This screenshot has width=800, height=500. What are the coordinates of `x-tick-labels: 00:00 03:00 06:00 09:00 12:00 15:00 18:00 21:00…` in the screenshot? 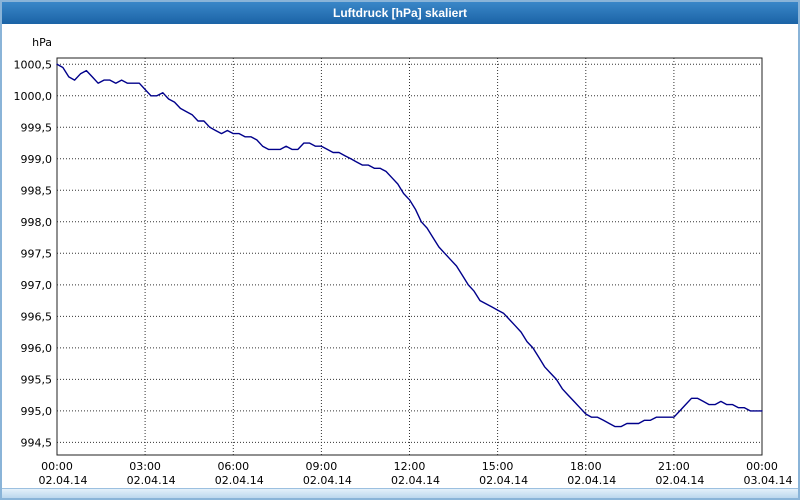 It's located at (409, 466).